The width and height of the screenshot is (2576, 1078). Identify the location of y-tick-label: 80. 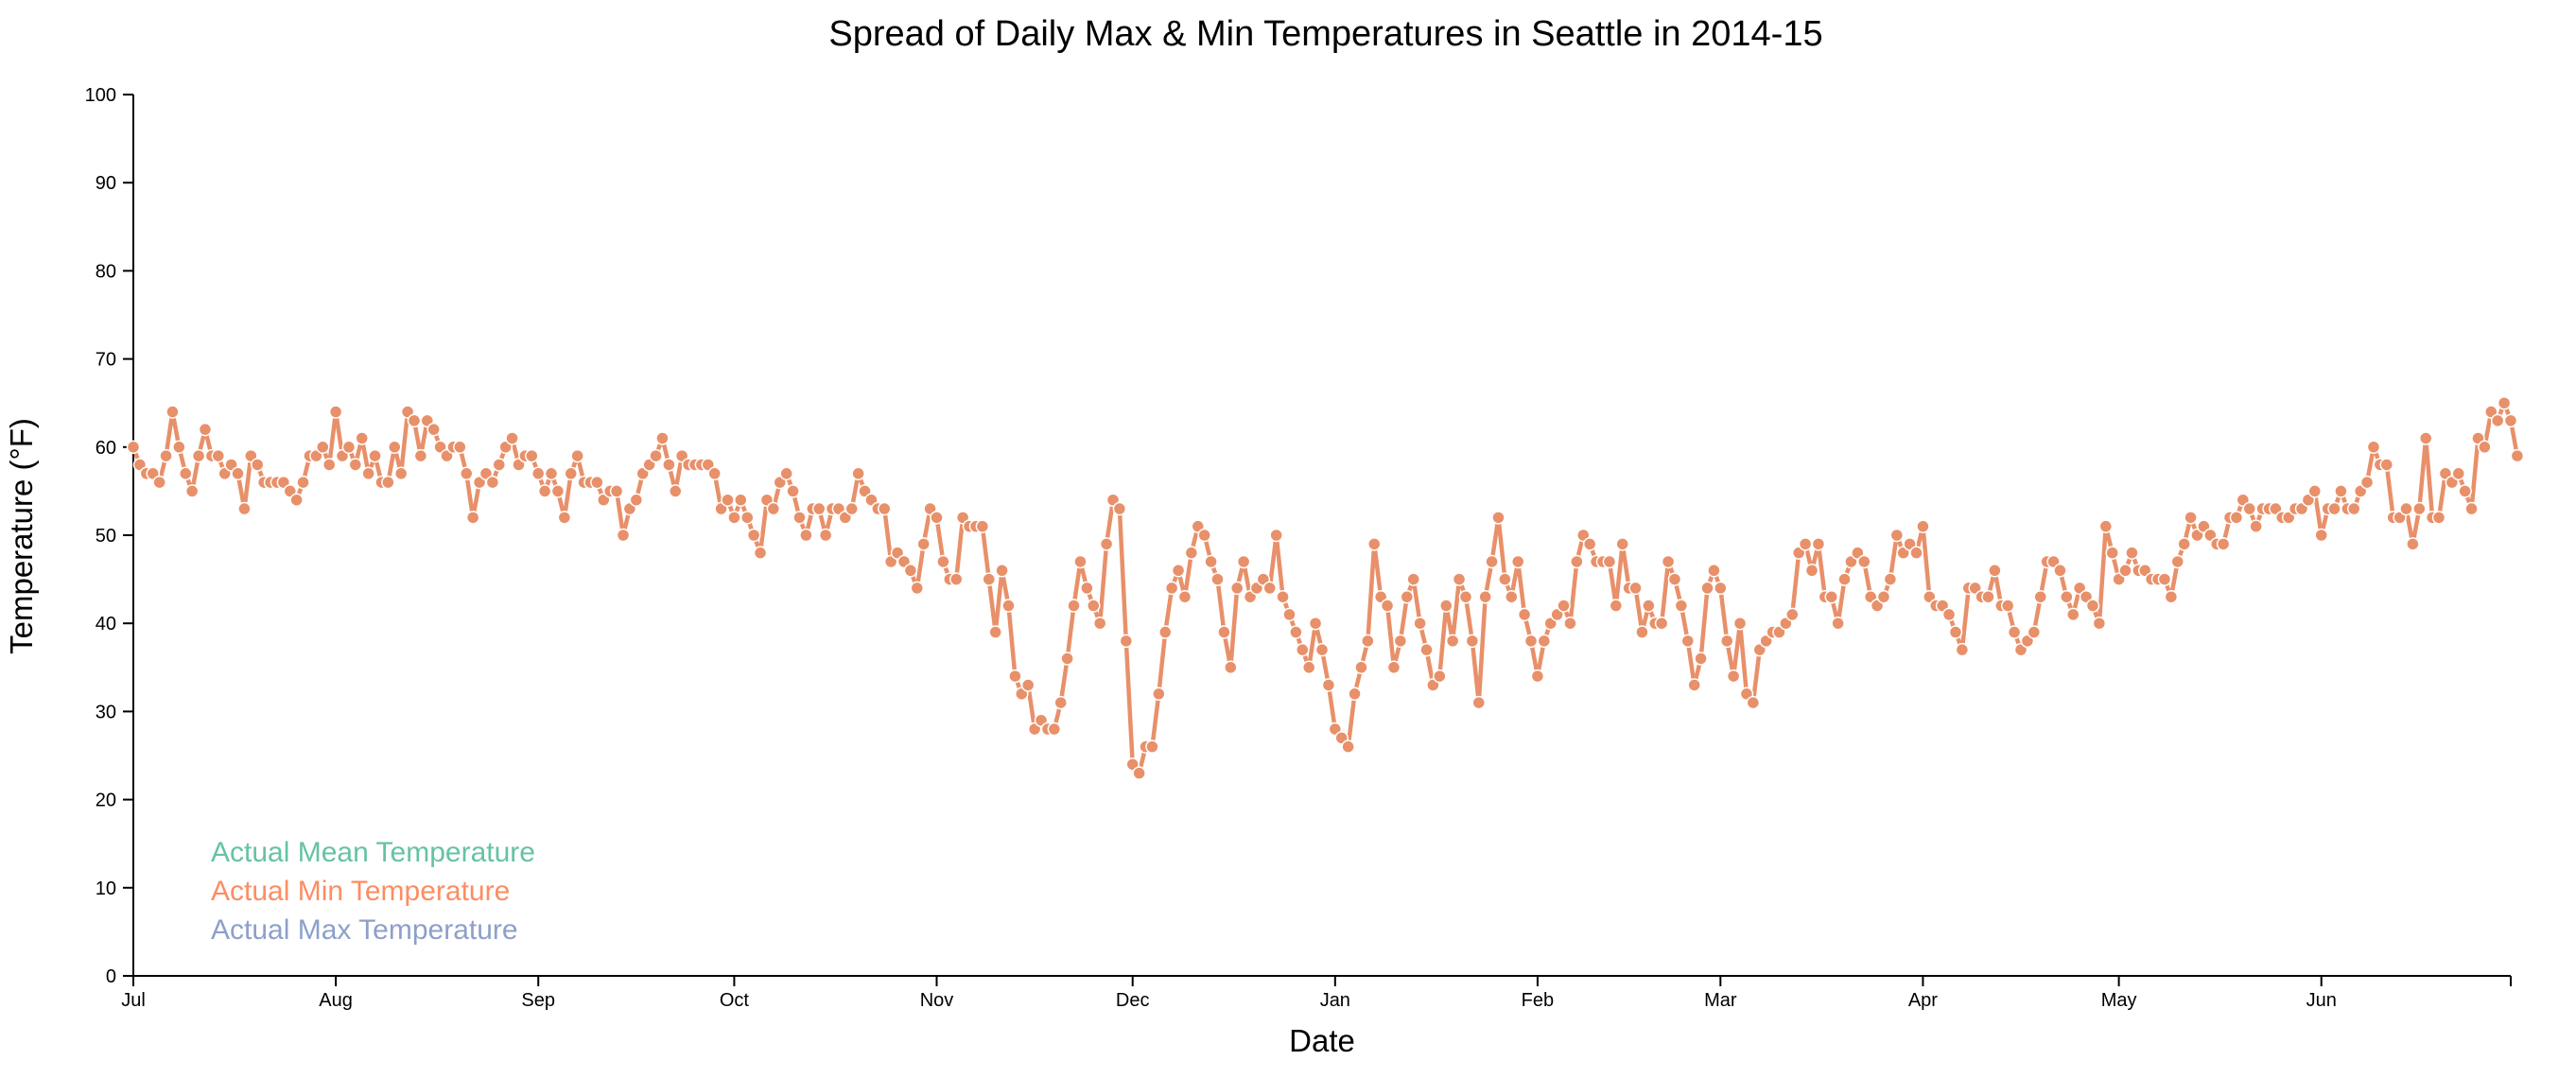
(106, 271).